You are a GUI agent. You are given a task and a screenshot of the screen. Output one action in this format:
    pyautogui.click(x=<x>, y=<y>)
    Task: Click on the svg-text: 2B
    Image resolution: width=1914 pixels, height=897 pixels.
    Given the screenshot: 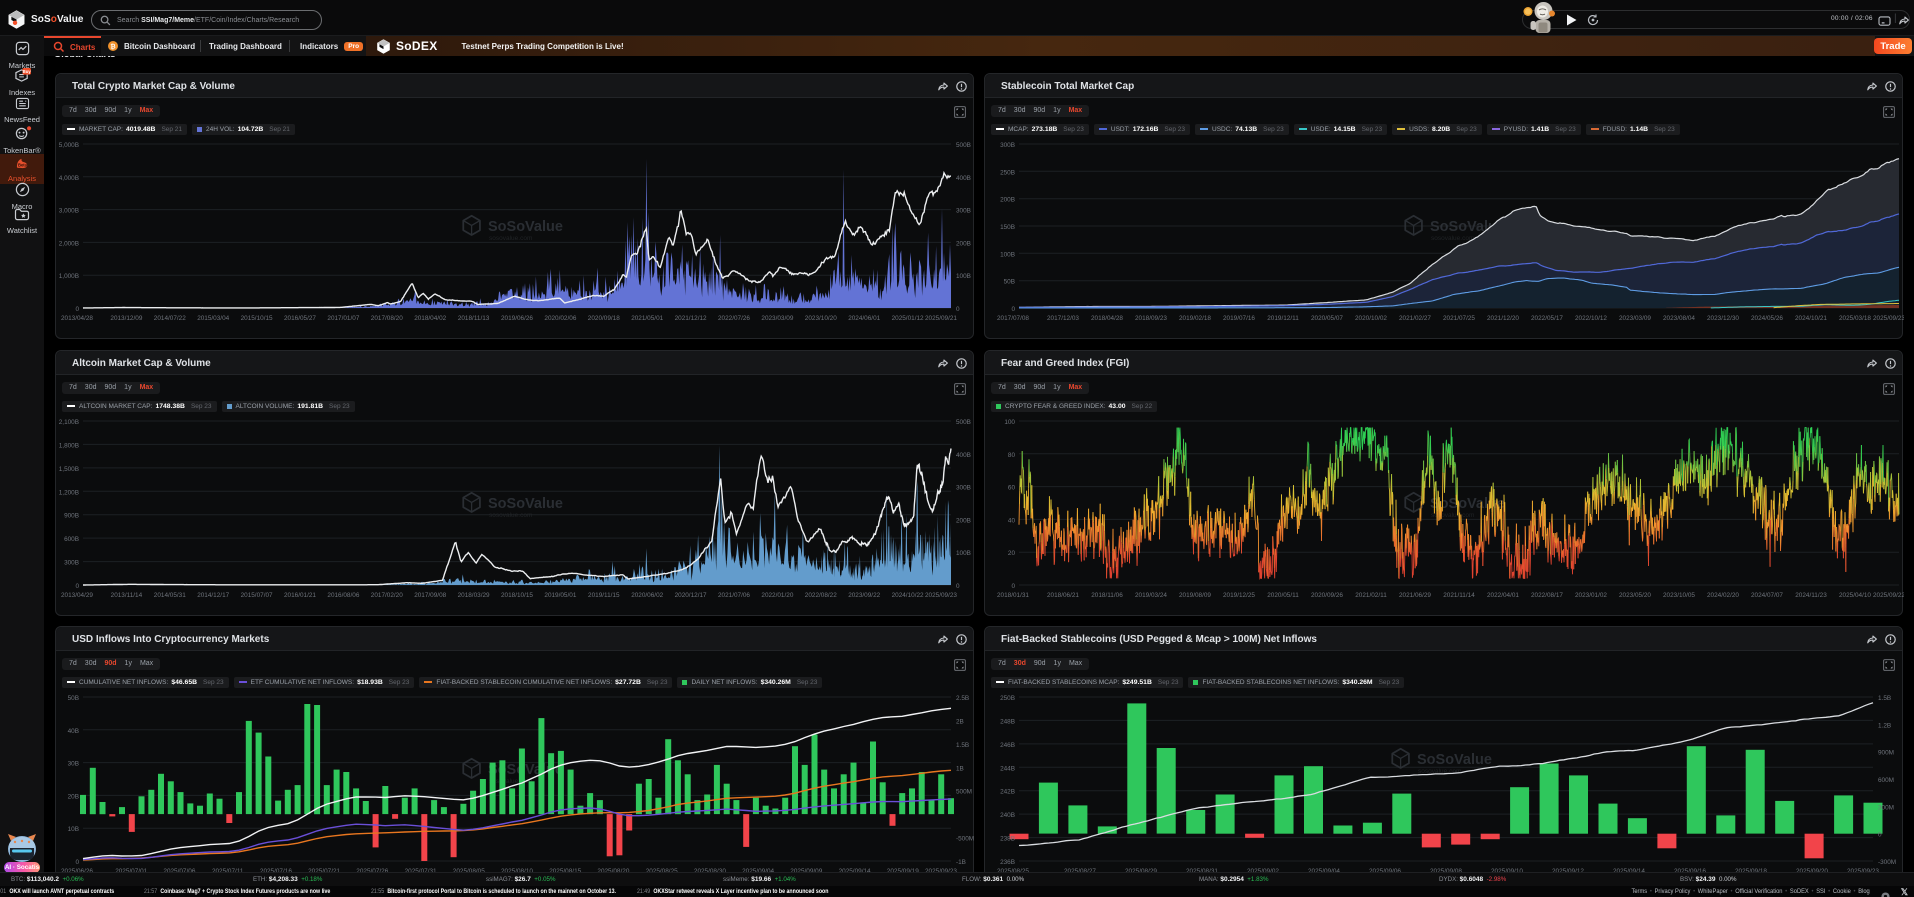 What is the action you would take?
    pyautogui.click(x=960, y=721)
    